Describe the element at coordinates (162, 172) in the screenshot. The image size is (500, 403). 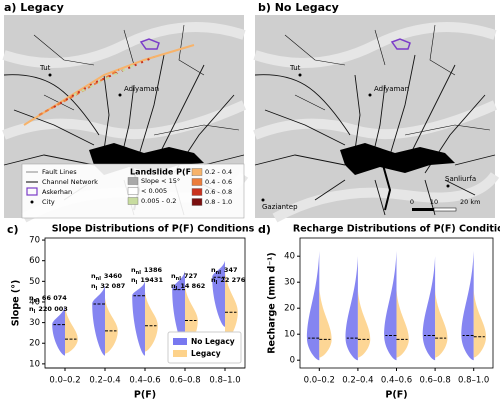
I see `legend-title: Landslide P(F)` at that location.